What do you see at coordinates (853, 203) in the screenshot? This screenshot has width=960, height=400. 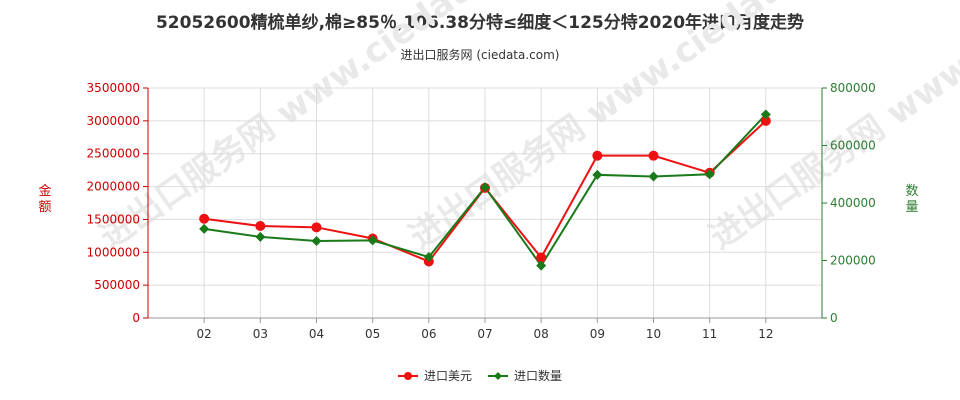 I see `right-tick-label: 400000` at bounding box center [853, 203].